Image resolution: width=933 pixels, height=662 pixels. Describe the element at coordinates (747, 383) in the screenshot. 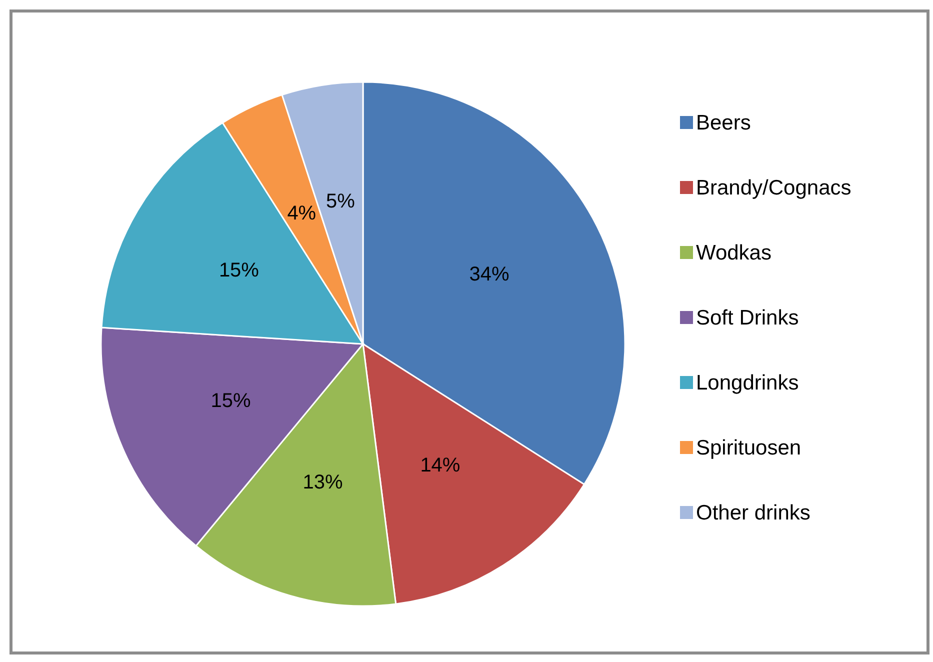

I see `legend-label: Longdrinks` at that location.